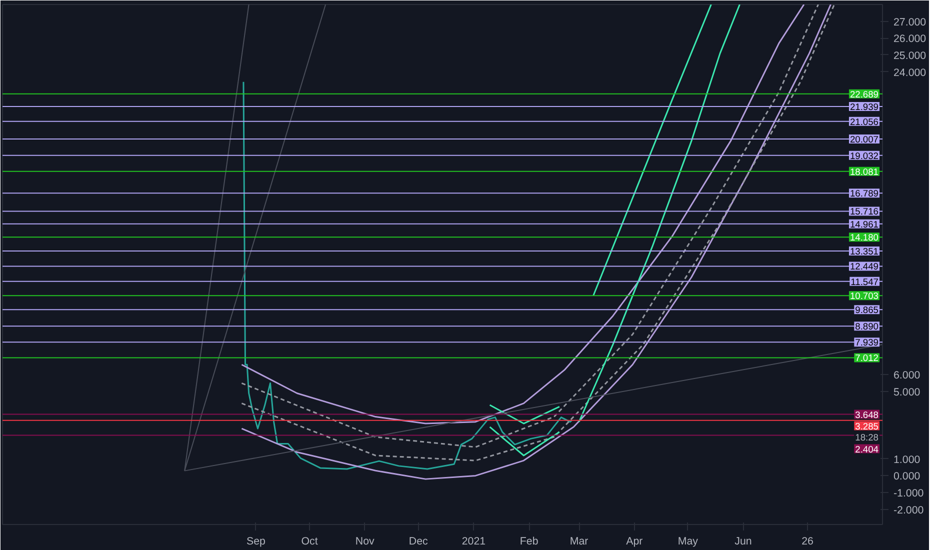  Describe the element at coordinates (864, 251) in the screenshot. I see `ref-line-label: 13.351` at that location.